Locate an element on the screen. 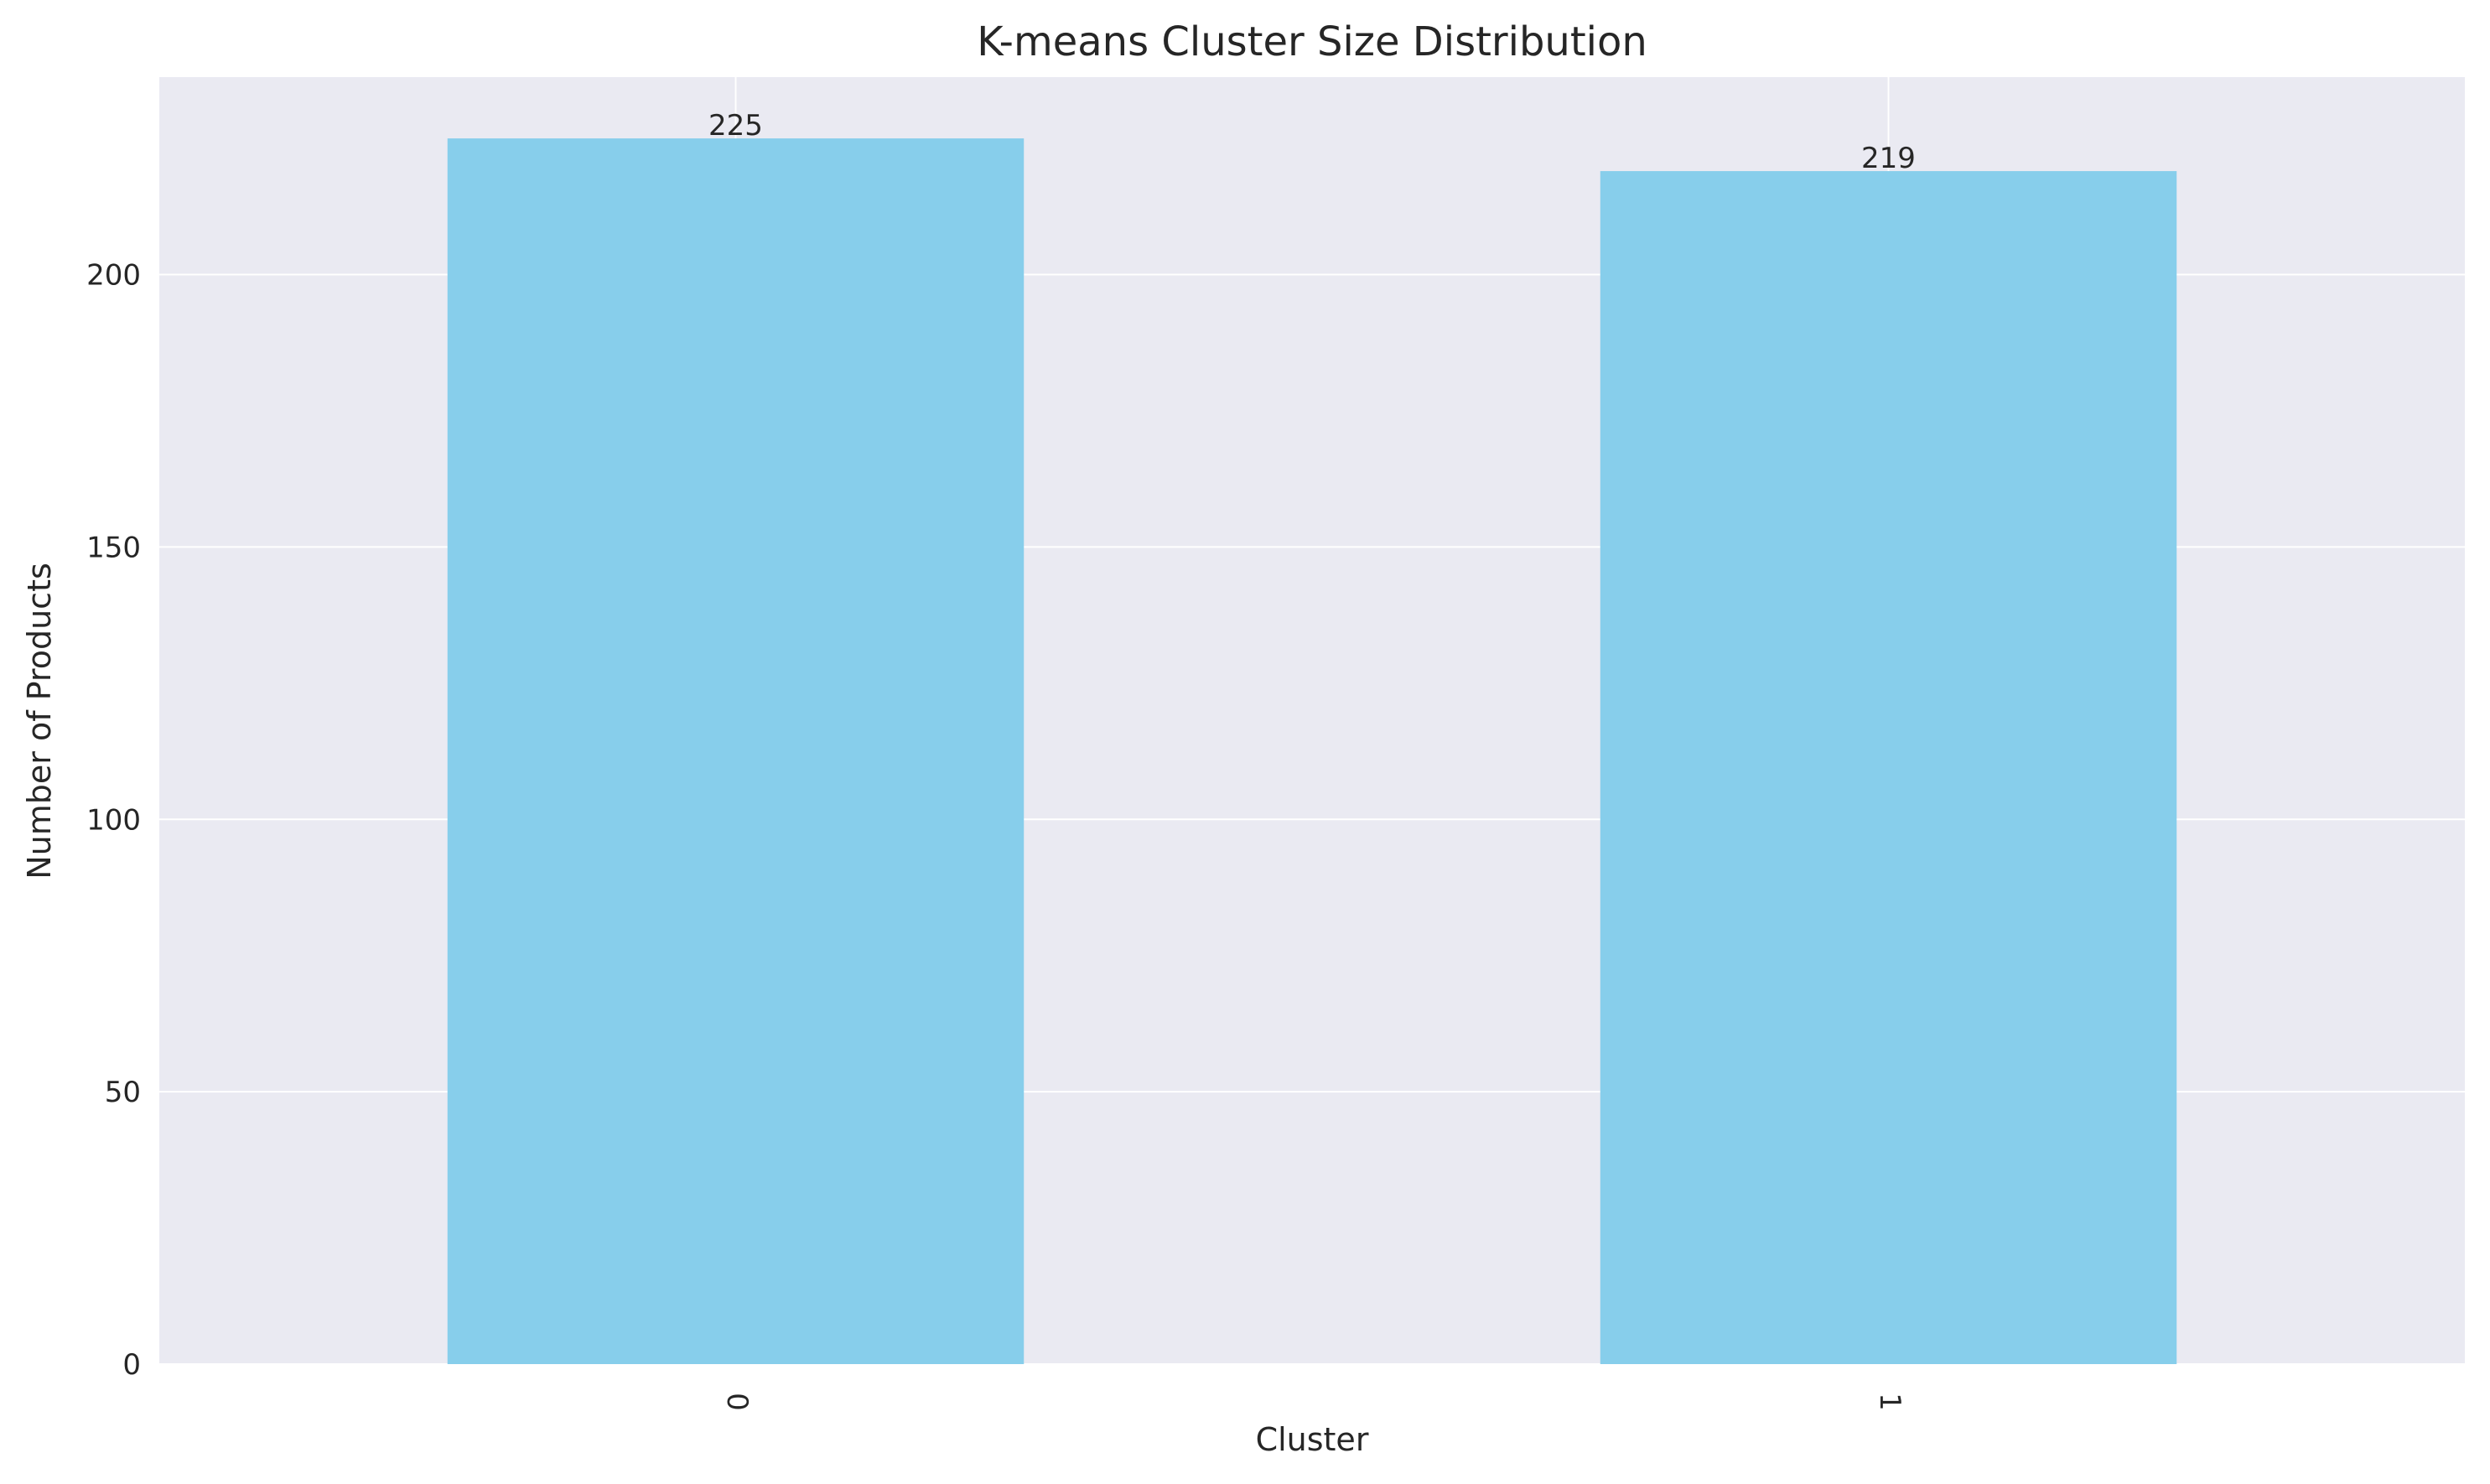 Image resolution: width=2490 pixels, height=1484 pixels. x-tick-label: 0 is located at coordinates (737, 1402).